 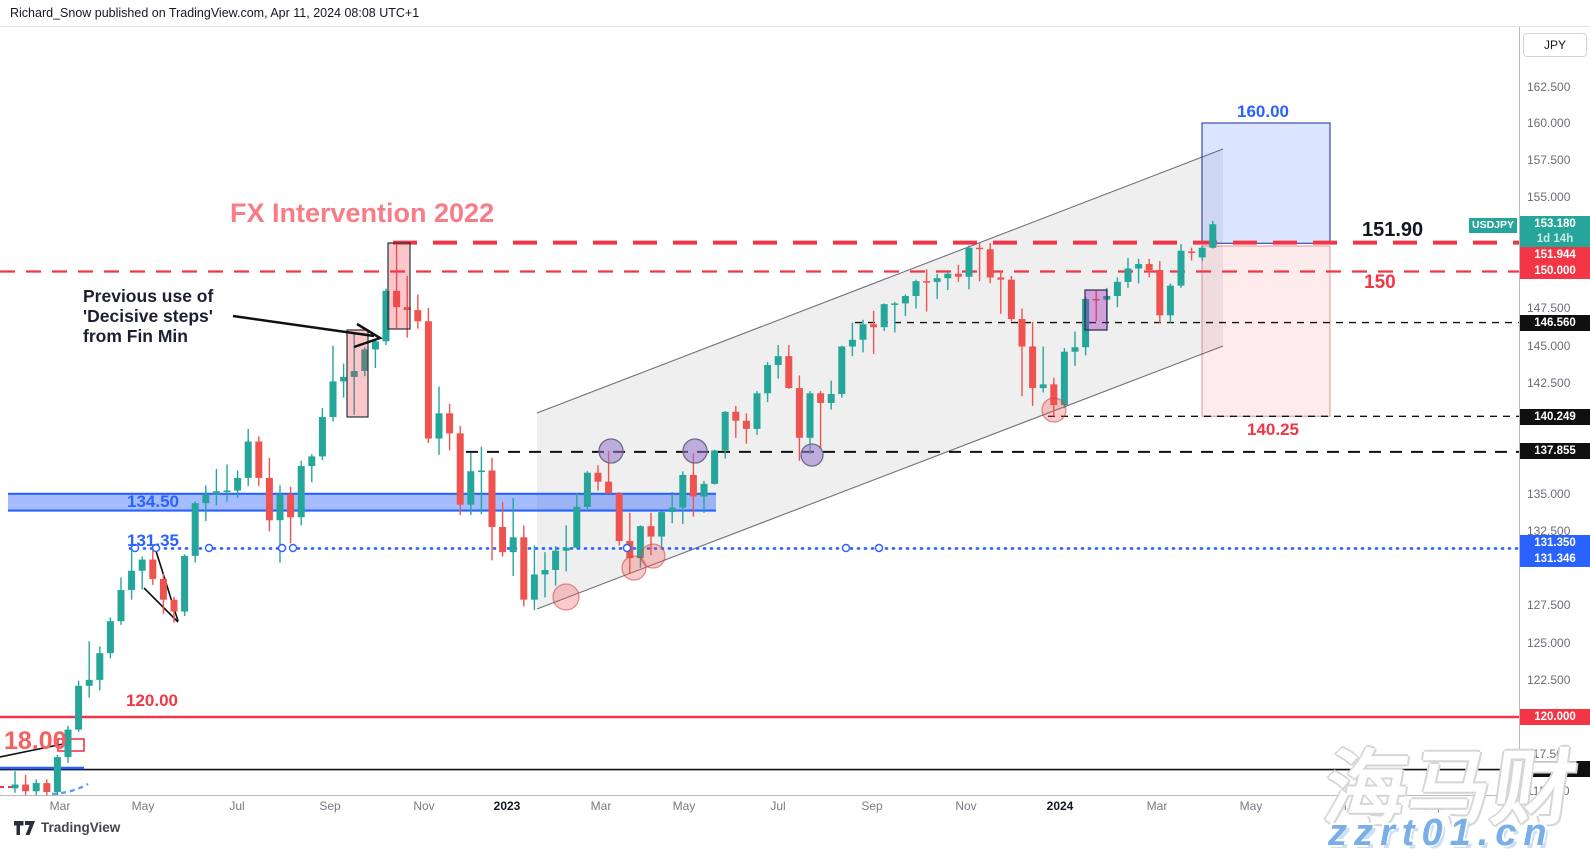 What do you see at coordinates (1380, 282) in the screenshot?
I see `level-150-label: 150` at bounding box center [1380, 282].